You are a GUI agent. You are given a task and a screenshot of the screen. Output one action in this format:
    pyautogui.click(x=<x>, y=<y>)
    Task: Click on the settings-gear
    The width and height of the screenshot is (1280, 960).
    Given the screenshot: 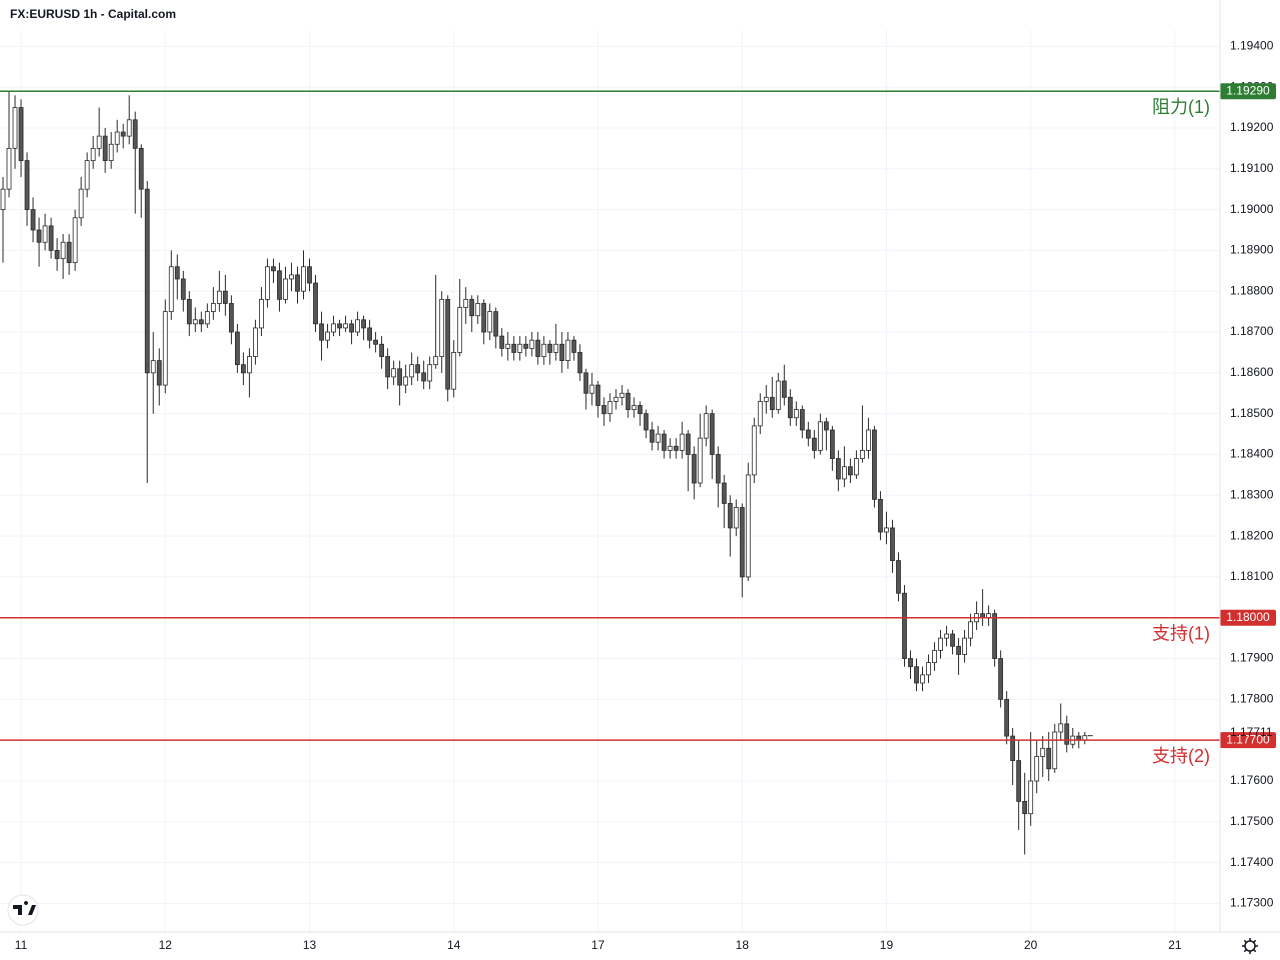 What is the action you would take?
    pyautogui.click(x=1250, y=946)
    